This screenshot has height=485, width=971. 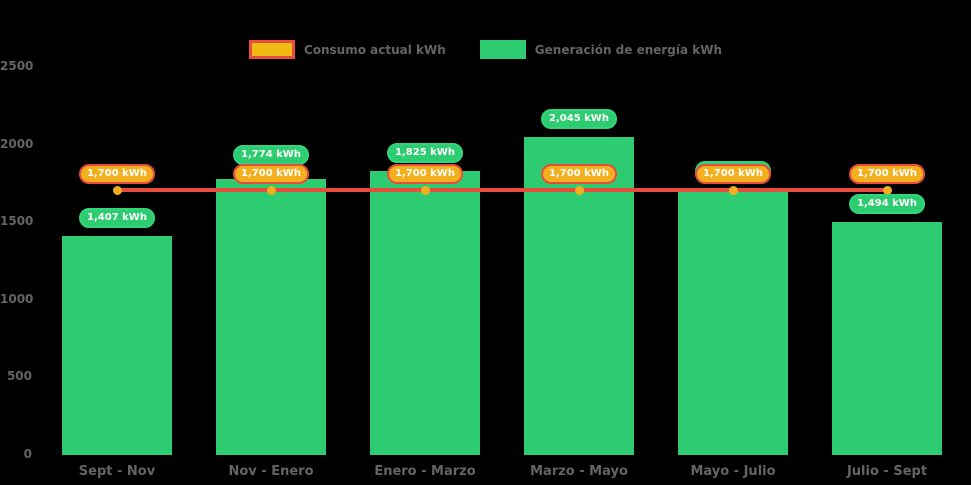 What do you see at coordinates (17, 221) in the screenshot?
I see `y-axis-tick-label-1500: 1500` at bounding box center [17, 221].